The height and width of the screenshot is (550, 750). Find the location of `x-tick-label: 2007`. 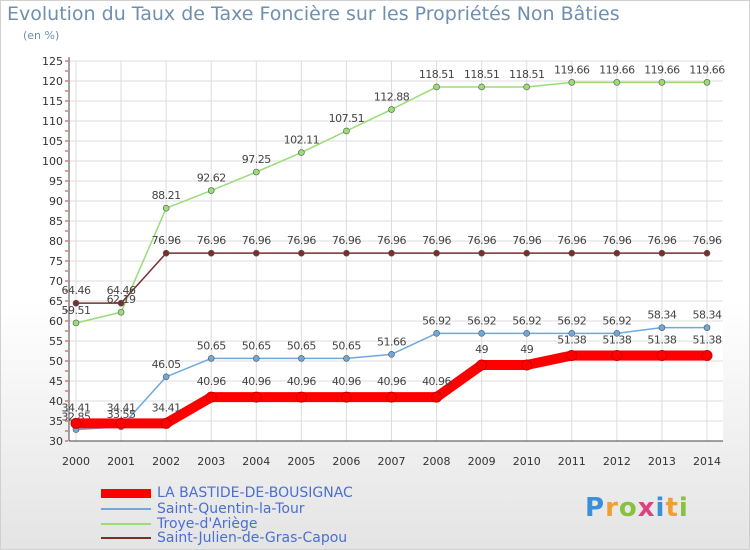

x-tick-label: 2007 is located at coordinates (392, 461).